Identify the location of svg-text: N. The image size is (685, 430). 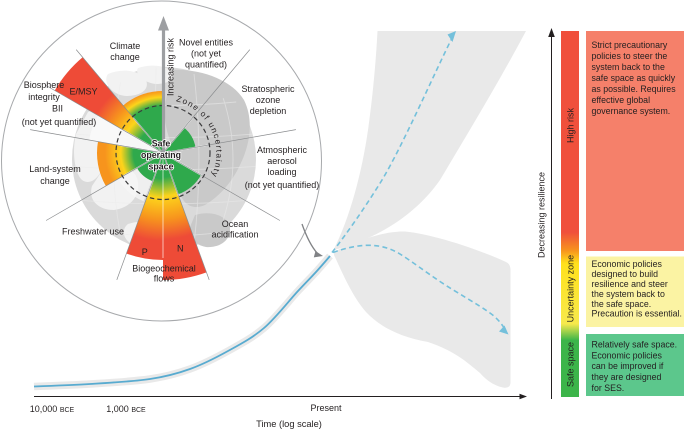
(180, 249).